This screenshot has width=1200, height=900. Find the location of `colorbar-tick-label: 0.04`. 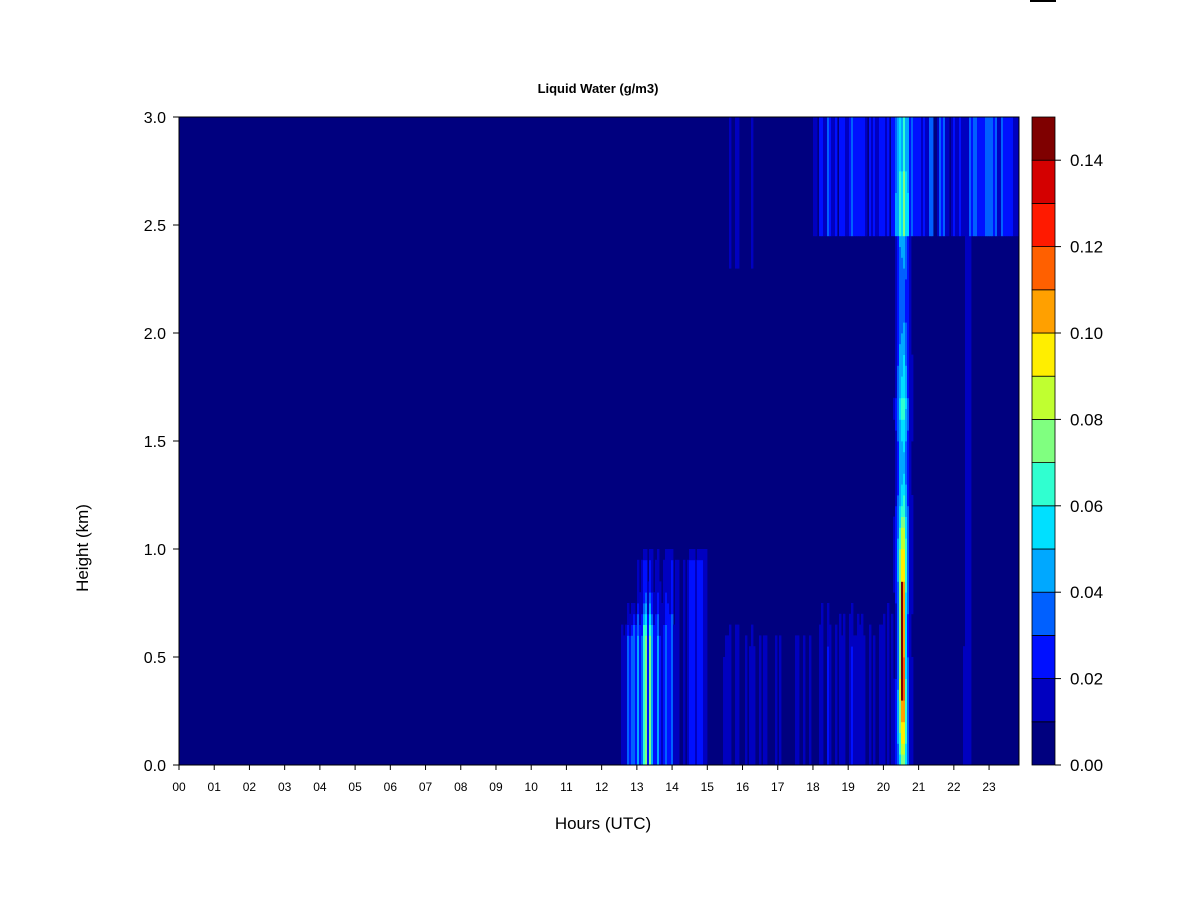

colorbar-tick-label: 0.04 is located at coordinates (1086, 592).